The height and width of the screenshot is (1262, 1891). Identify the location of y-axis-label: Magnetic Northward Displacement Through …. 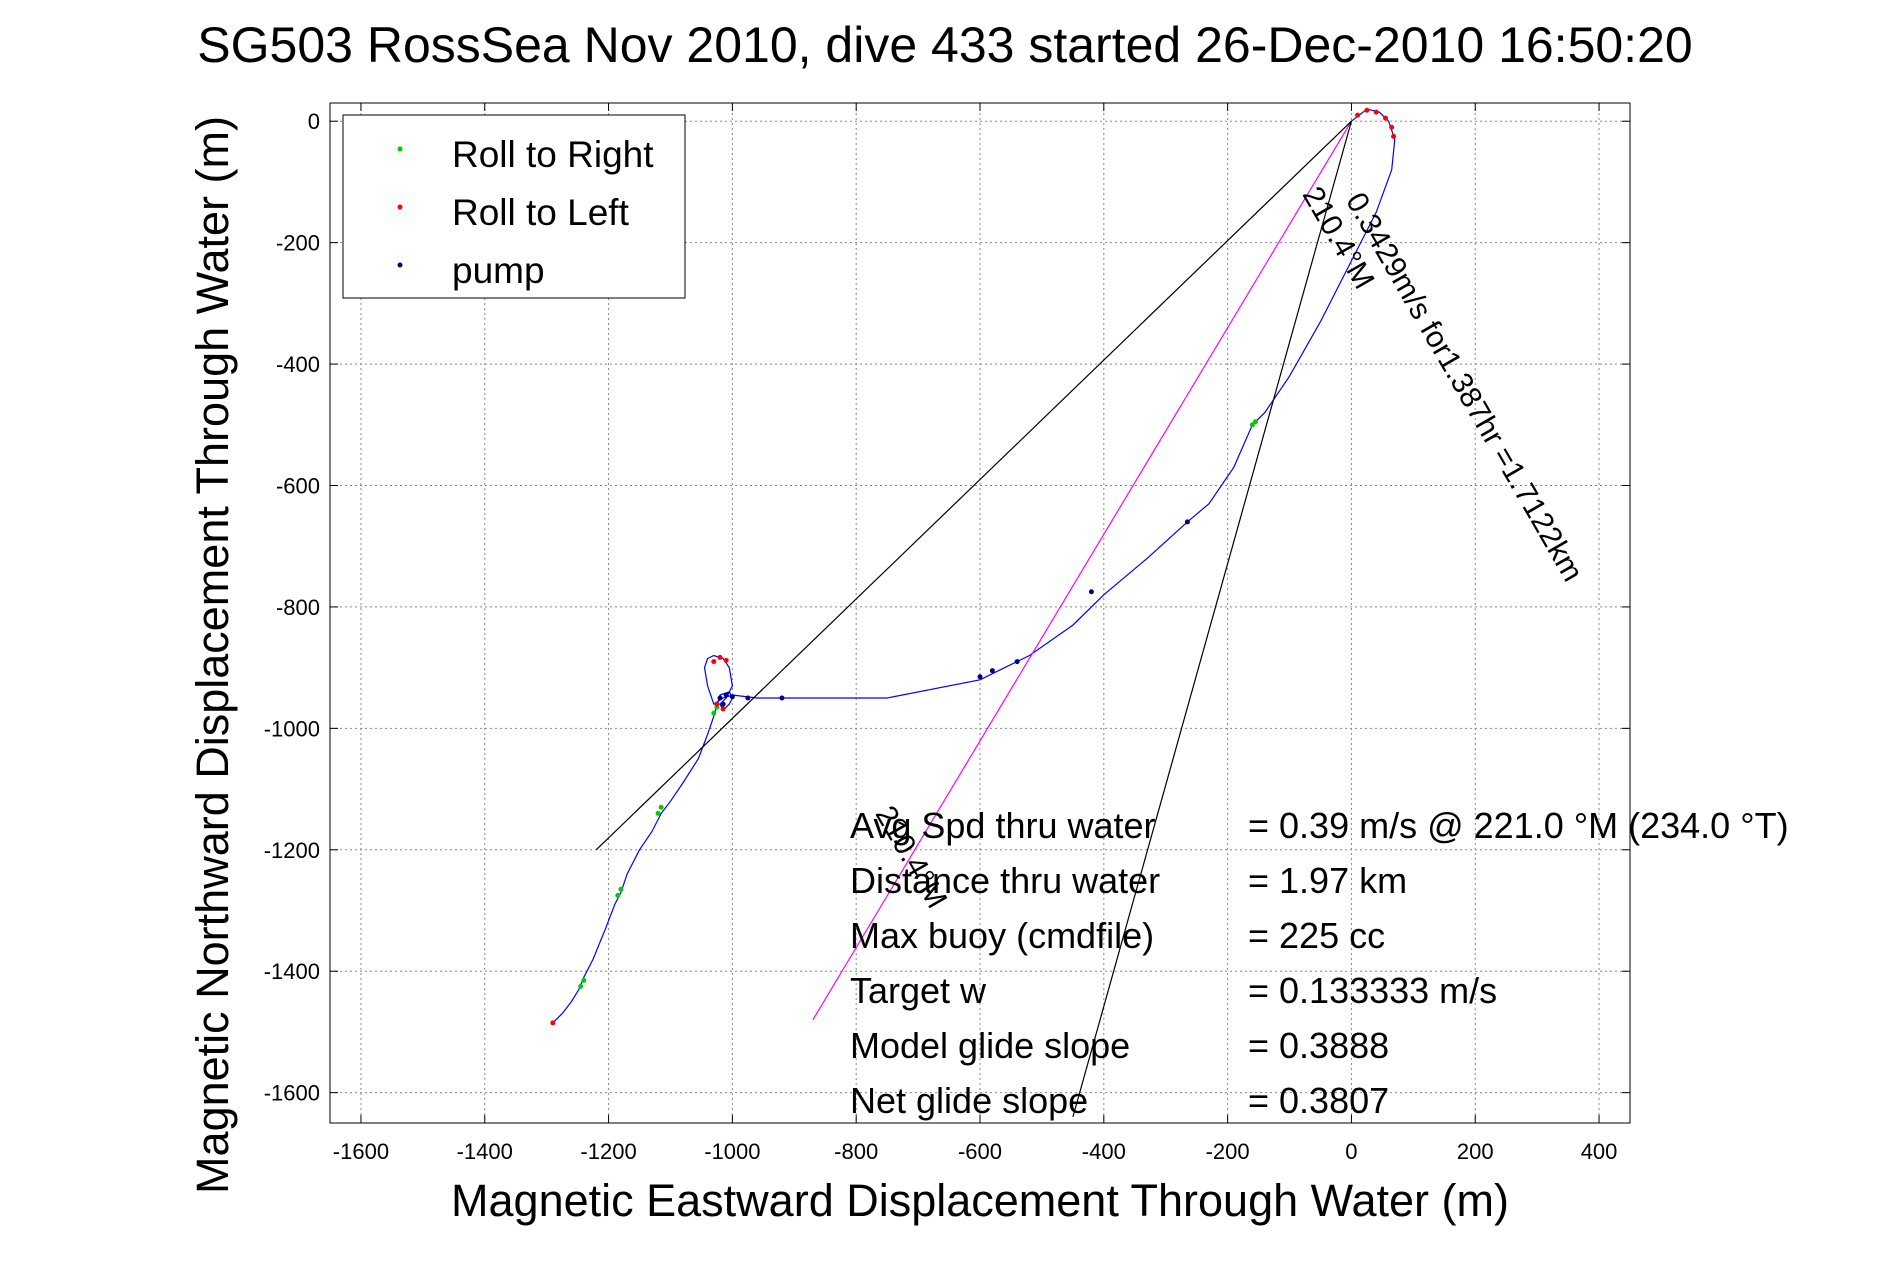
(212, 655).